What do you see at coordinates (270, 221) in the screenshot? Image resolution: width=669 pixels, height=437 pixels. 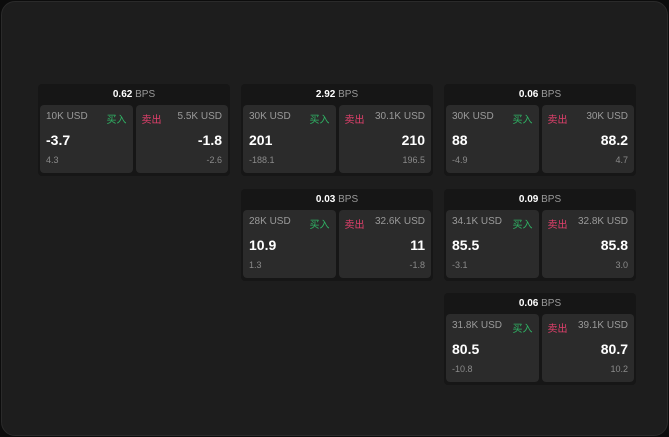 I see `buy-size: 28K USD` at bounding box center [270, 221].